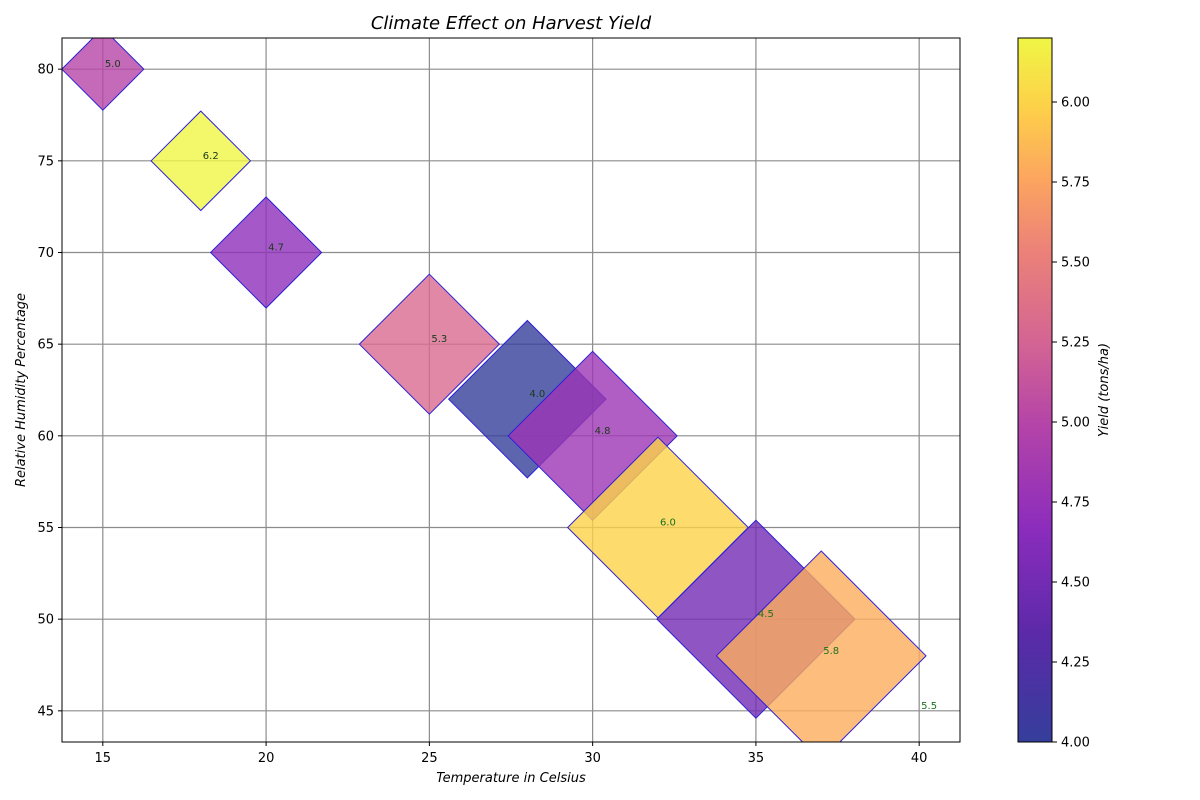 The width and height of the screenshot is (1200, 800). Describe the element at coordinates (756, 758) in the screenshot. I see `x-tick-label: 35` at that location.